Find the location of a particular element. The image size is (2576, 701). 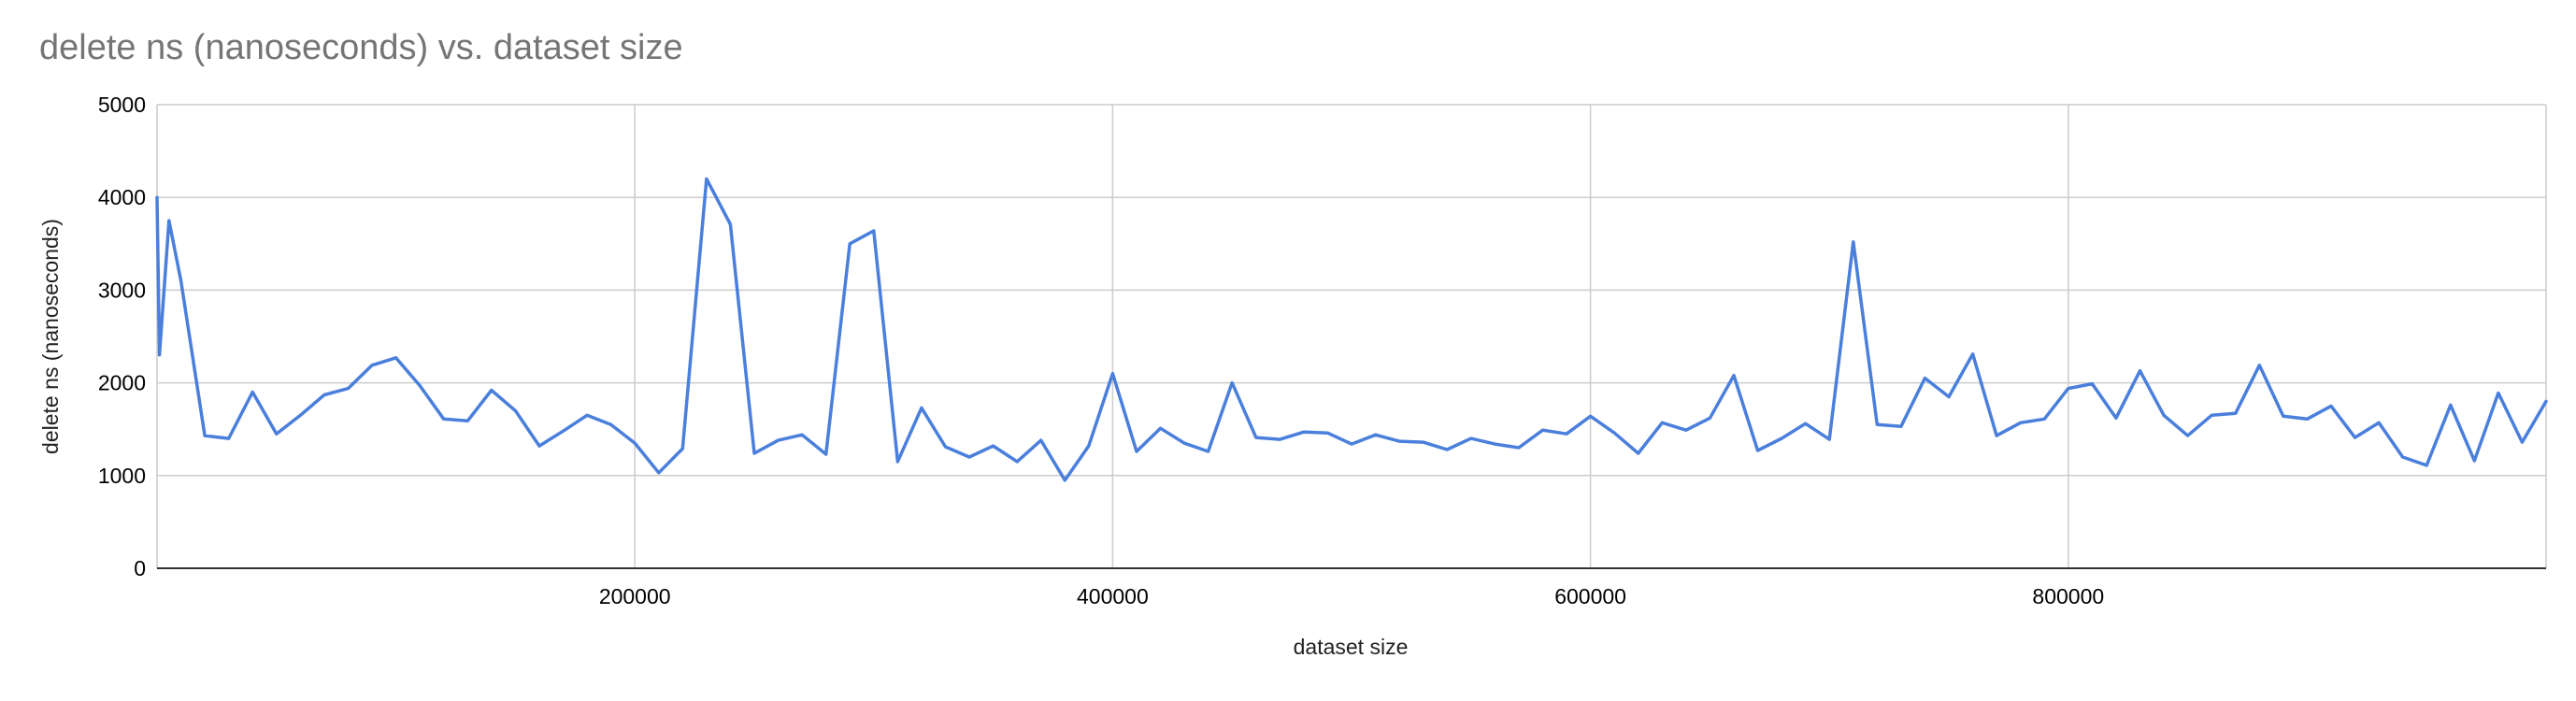

chart-title: delete ns (nanoseconds) vs. dataset size is located at coordinates (361, 47).